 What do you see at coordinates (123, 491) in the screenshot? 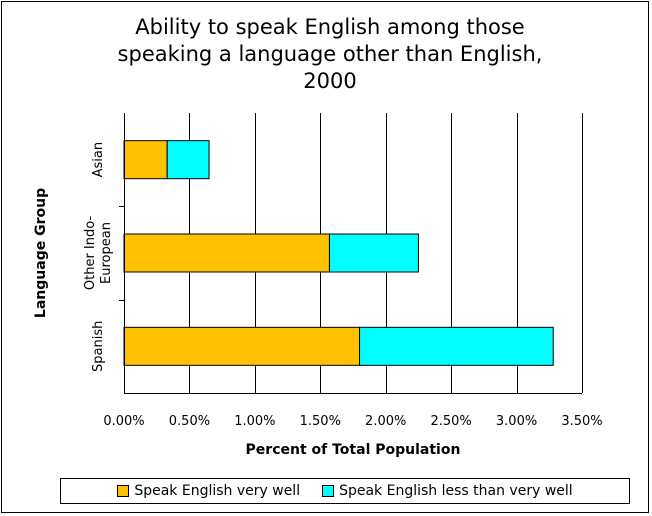
I see `legend-swatch-very-well` at bounding box center [123, 491].